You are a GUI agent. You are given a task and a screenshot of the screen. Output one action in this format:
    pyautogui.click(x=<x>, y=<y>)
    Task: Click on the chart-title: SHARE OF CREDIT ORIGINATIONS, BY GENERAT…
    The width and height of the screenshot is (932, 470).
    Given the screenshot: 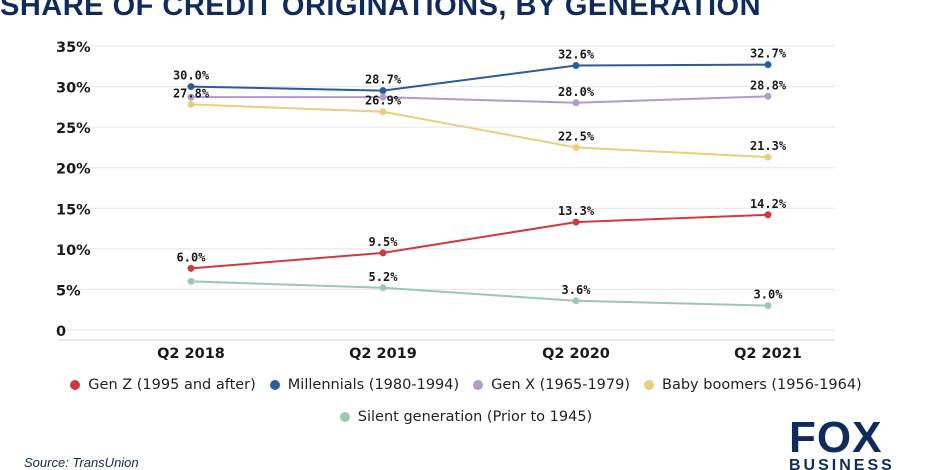 What is the action you would take?
    pyautogui.click(x=381, y=11)
    